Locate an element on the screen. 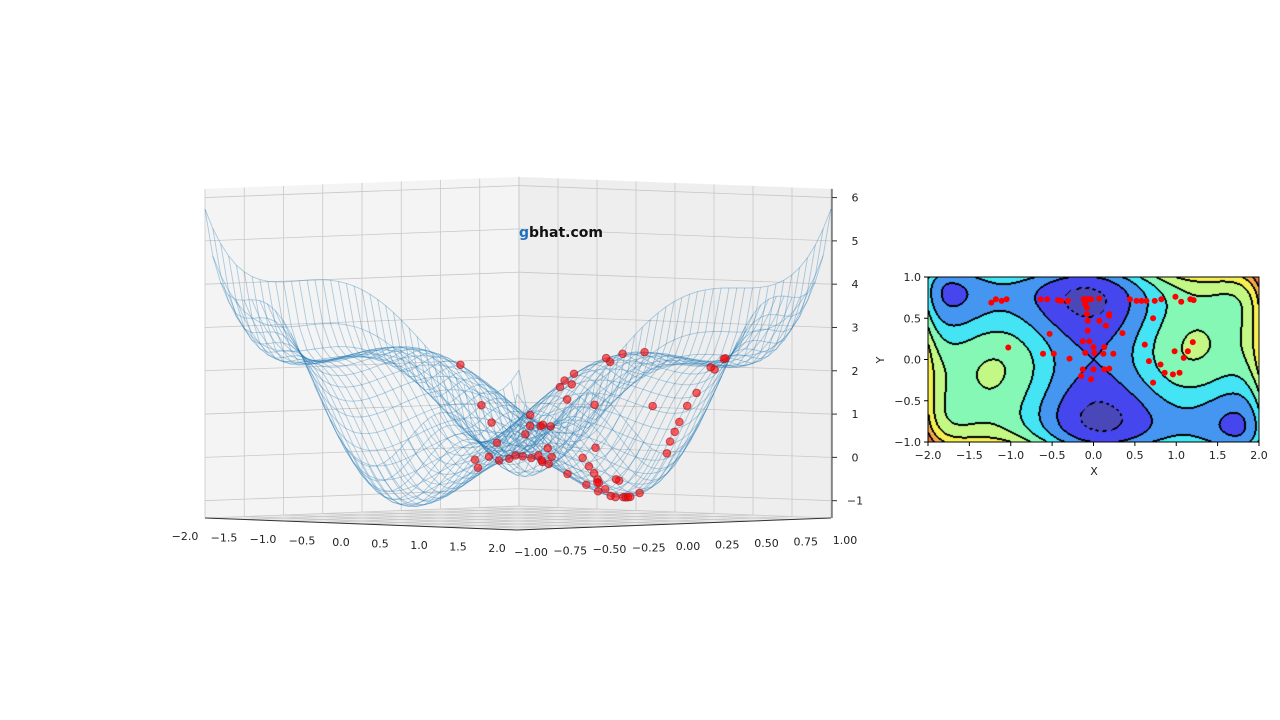  y-tick-label: 1.00 is located at coordinates (845, 540).